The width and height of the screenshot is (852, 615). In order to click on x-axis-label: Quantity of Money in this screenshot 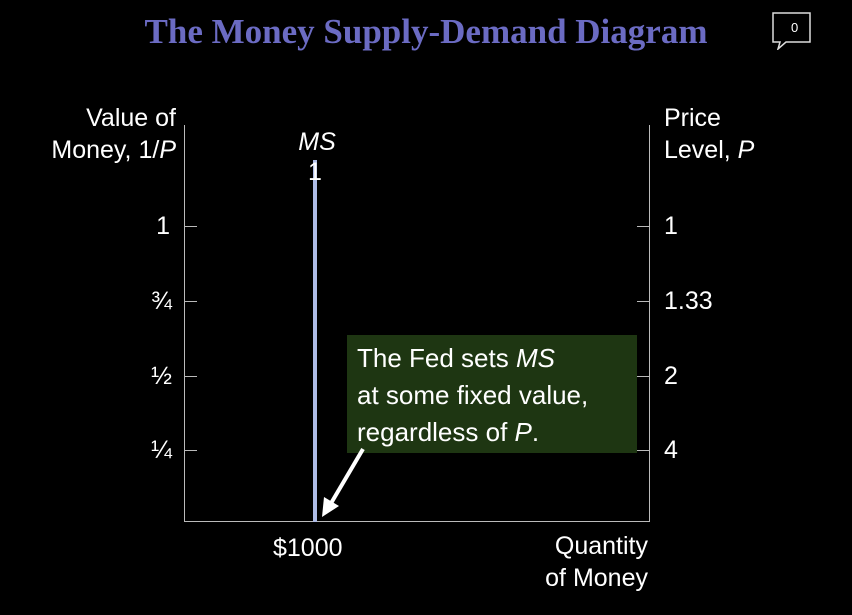, I will do `click(574, 562)`.